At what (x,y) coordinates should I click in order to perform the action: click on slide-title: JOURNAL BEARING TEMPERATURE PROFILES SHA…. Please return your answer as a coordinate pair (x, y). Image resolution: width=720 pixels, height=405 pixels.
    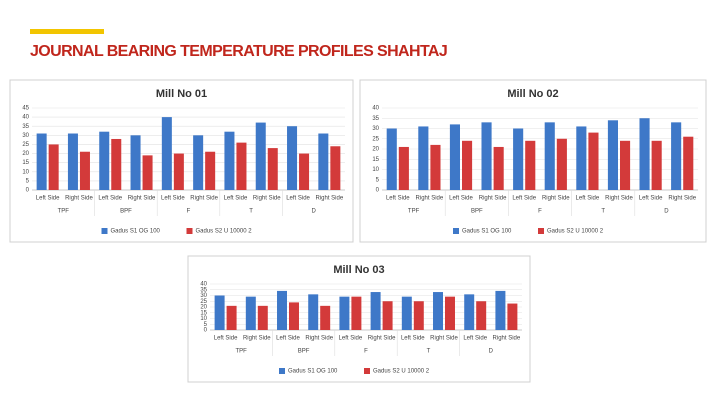
    Looking at the image, I should click on (238, 51).